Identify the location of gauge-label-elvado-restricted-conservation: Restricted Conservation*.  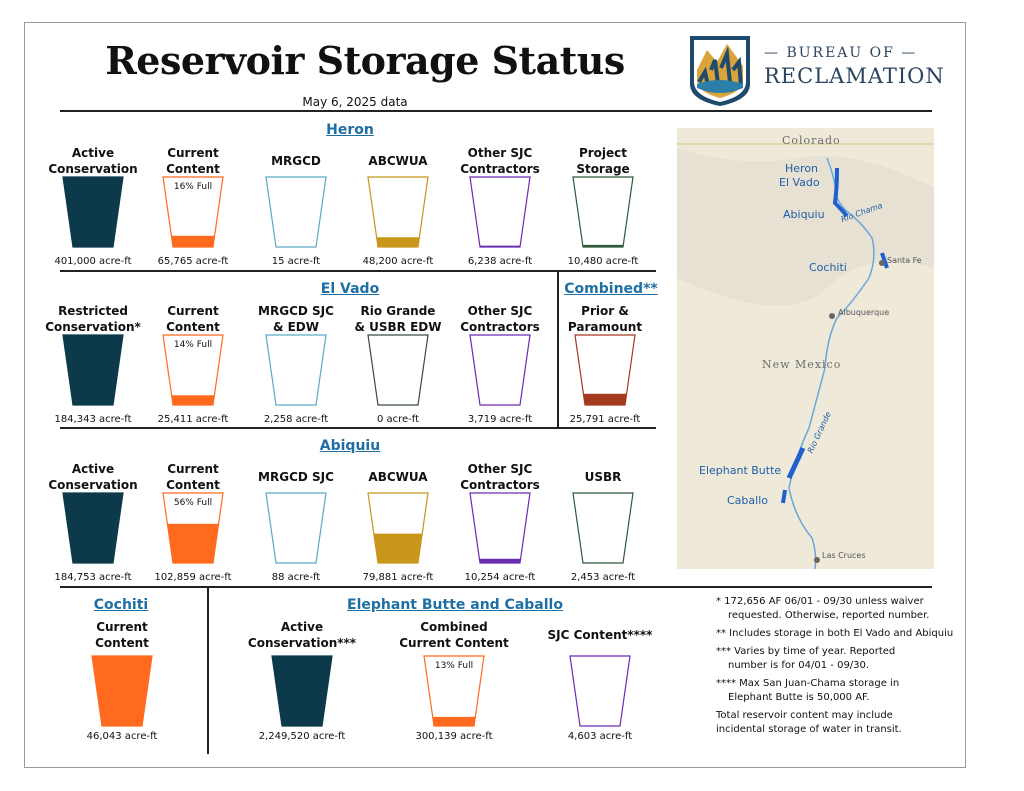
(93, 319).